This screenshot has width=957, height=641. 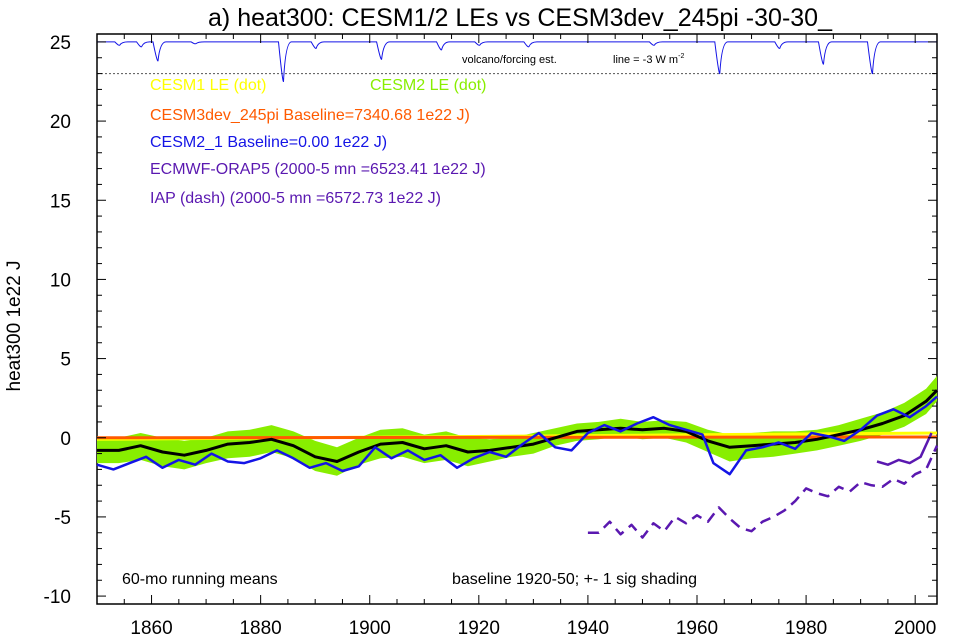 I want to click on forcing-line-label: line = -3 W m-2, so click(x=648, y=59).